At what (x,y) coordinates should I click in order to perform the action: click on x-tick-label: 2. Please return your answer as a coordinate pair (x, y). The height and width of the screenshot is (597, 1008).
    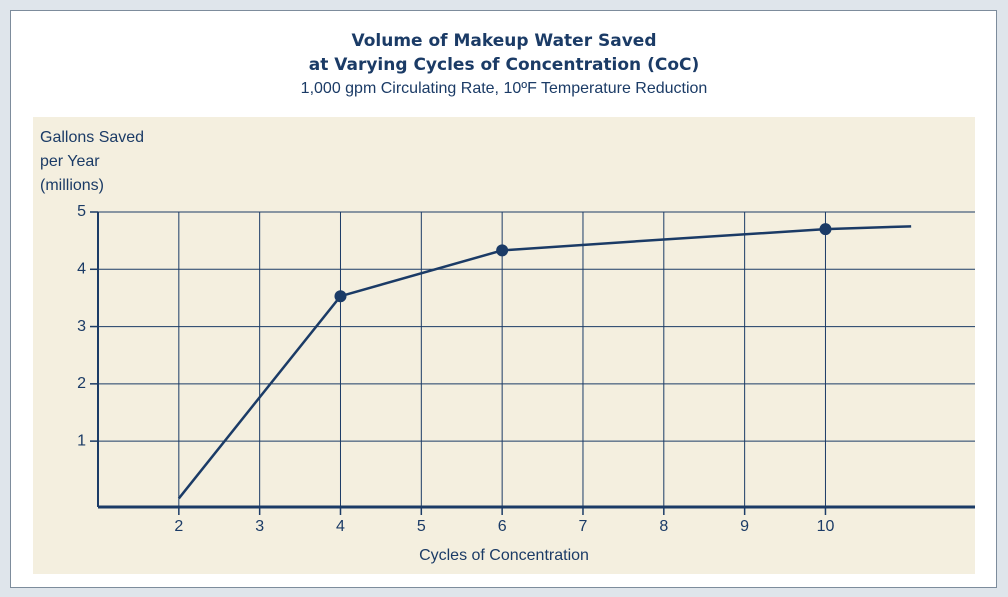
    Looking at the image, I should click on (178, 526).